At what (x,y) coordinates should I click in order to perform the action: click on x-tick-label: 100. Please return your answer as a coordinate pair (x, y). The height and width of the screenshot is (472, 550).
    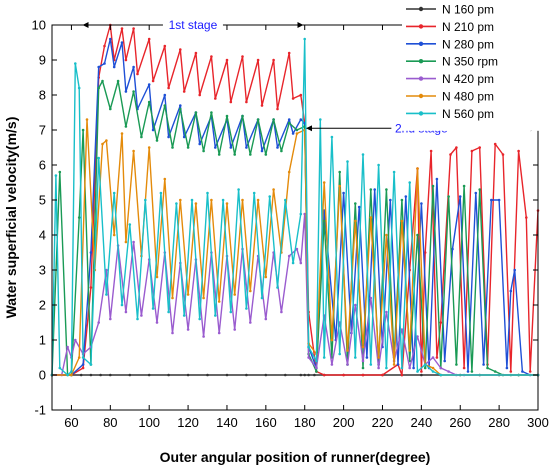
    Looking at the image, I should click on (149, 422).